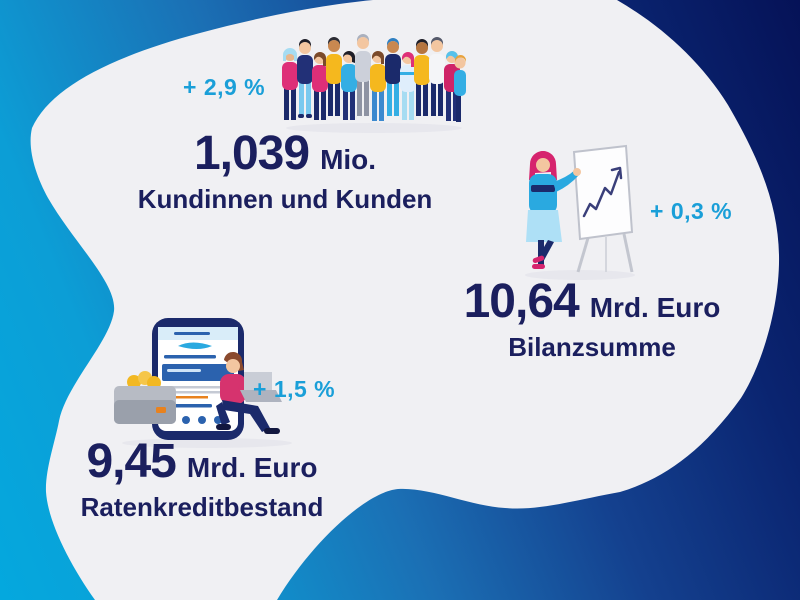  I want to click on delta-customers: + 2,9 %, so click(224, 87).